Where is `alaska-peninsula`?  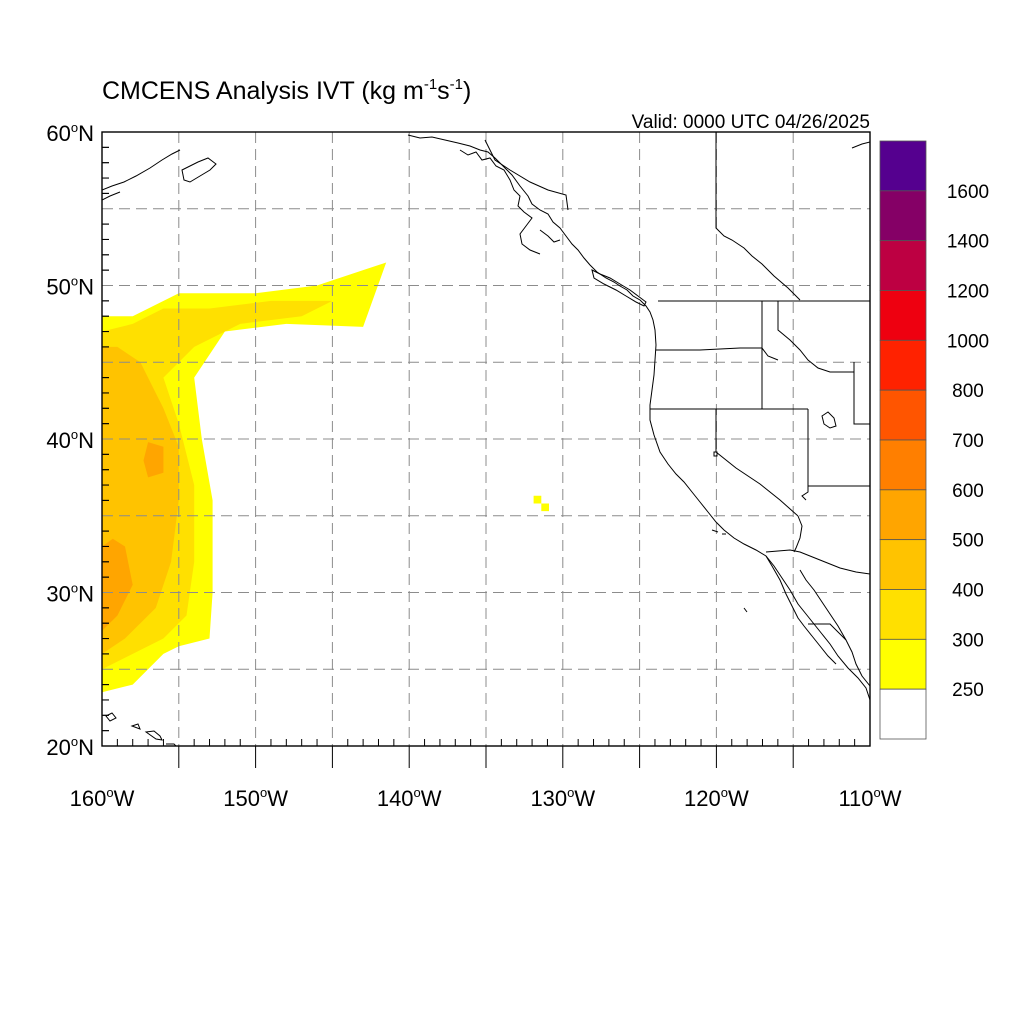
alaska-peninsula is located at coordinates (141, 175).